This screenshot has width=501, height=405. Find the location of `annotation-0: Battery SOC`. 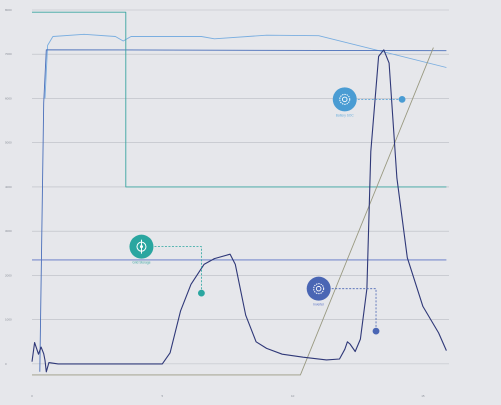

annotation-0: Battery SOC is located at coordinates (369, 102).